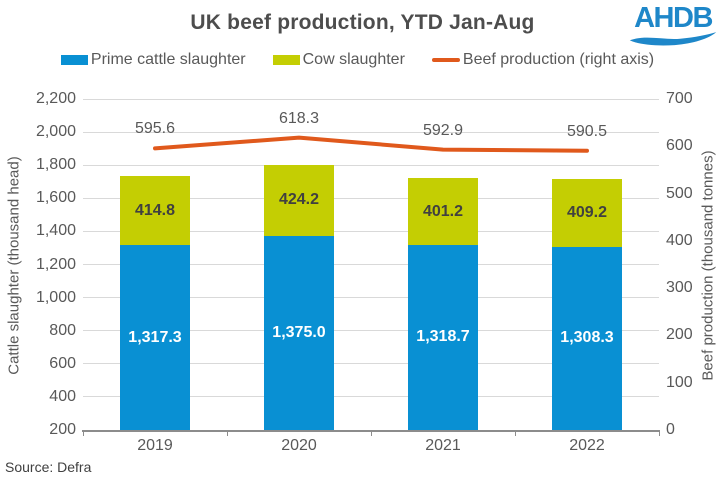  I want to click on cow-data-label: 424.2, so click(299, 200).